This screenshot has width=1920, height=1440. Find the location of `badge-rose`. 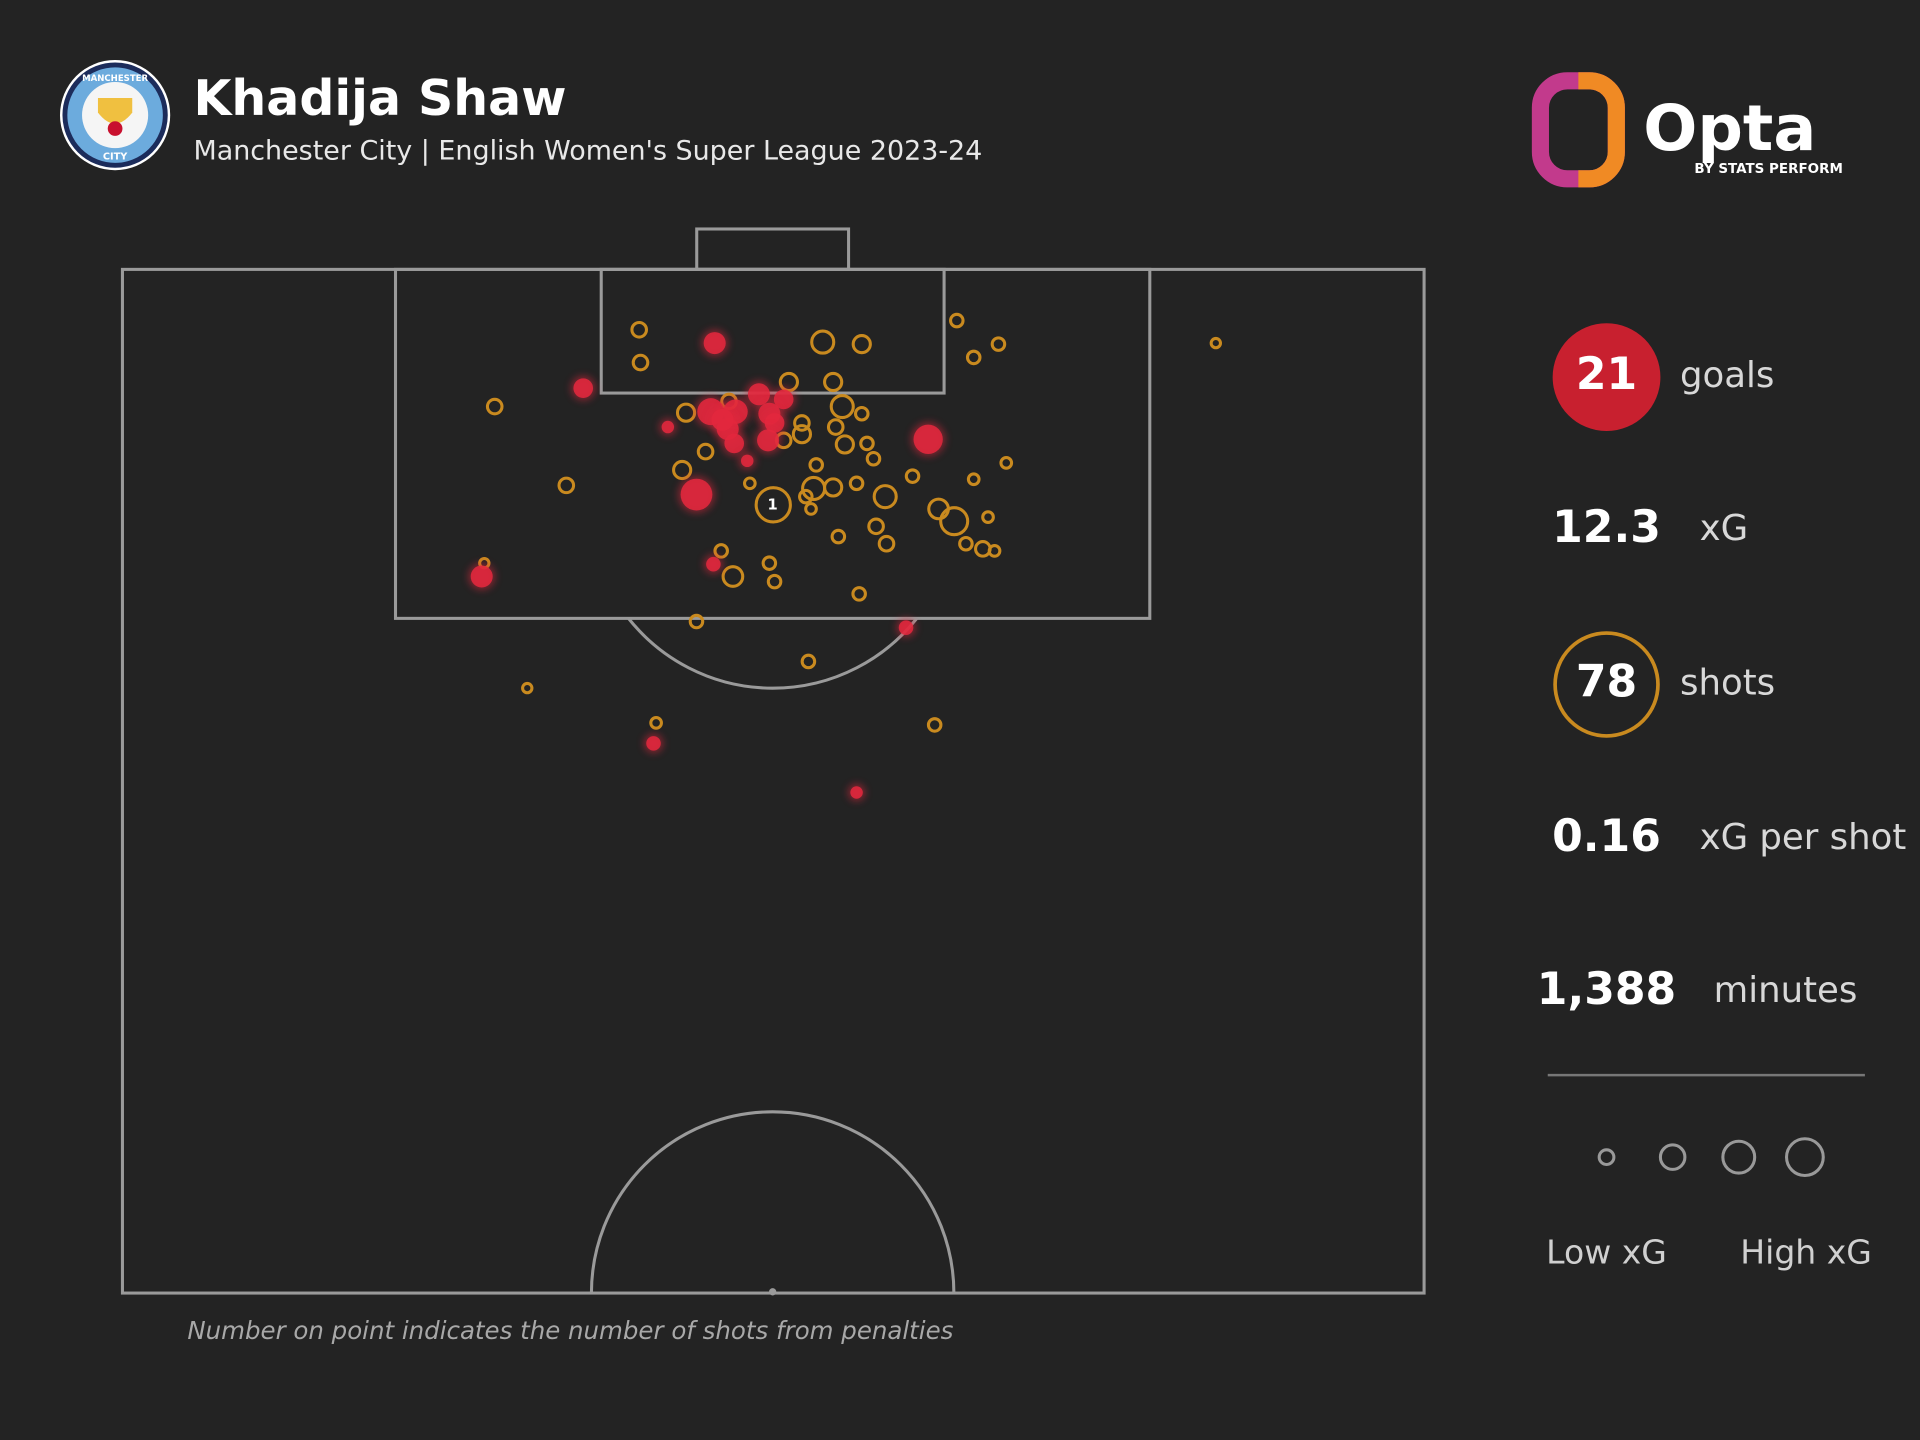

badge-rose is located at coordinates (115, 128).